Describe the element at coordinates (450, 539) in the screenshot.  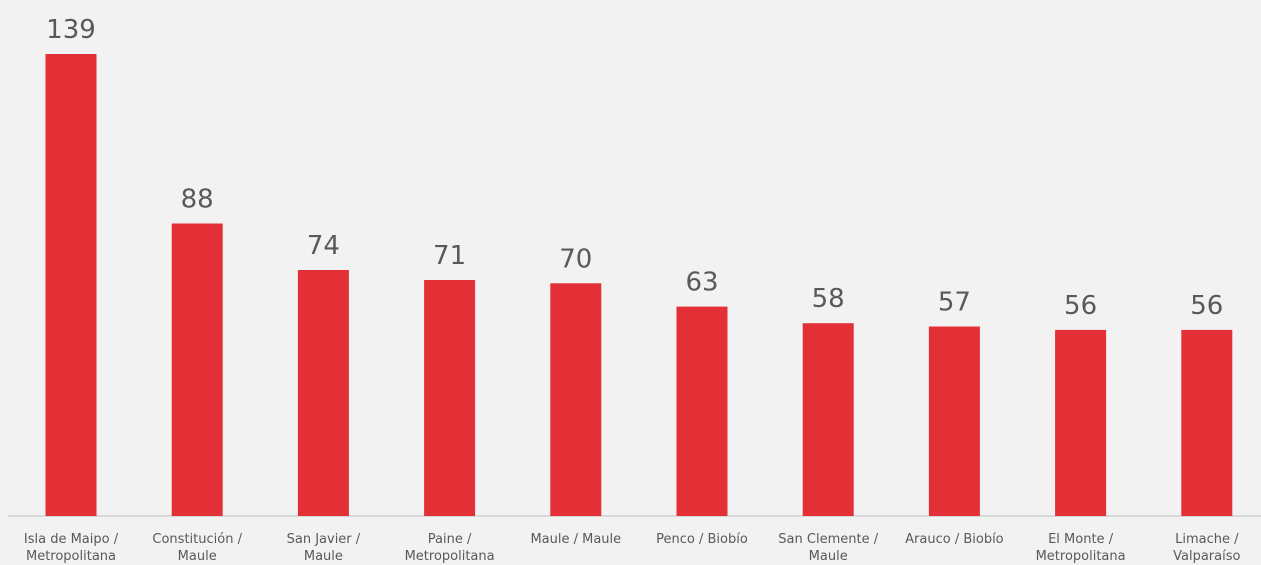
I see `category-label-line: Paine /` at that location.